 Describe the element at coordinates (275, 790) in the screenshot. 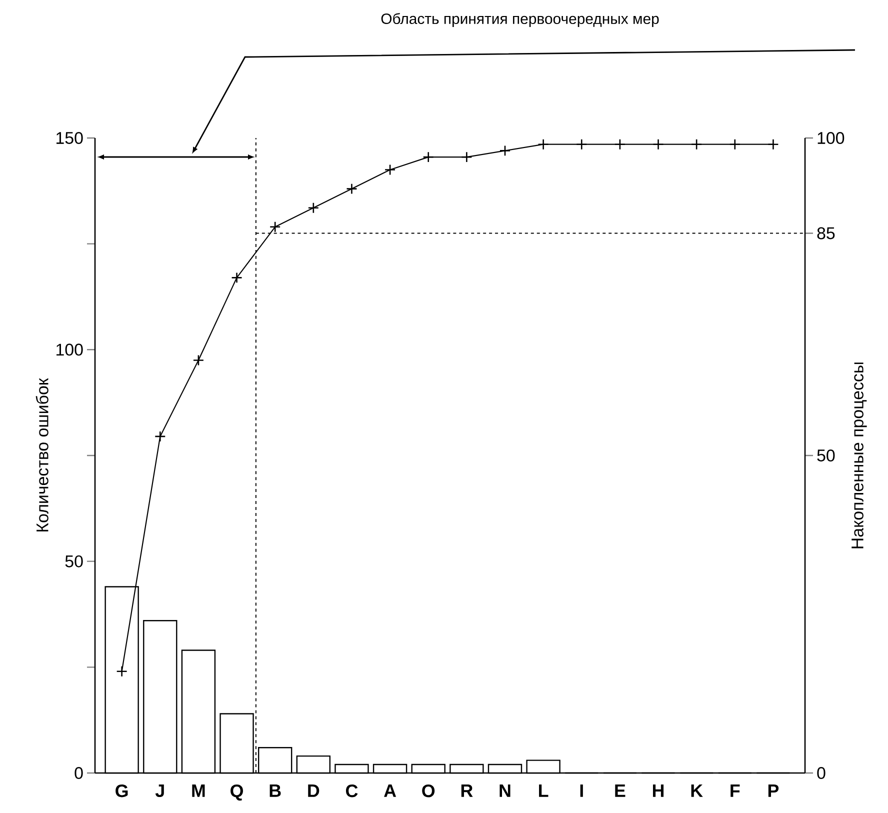

I see `x-tick-label: B` at that location.